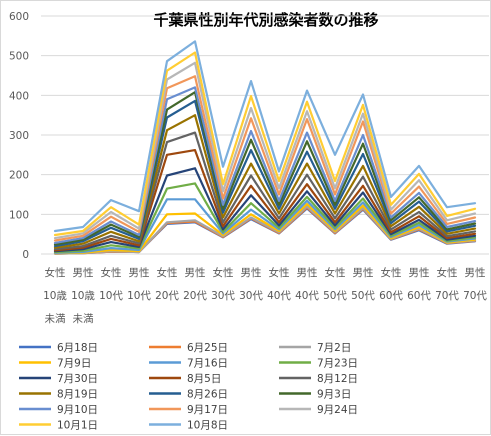 The height and width of the screenshot is (436, 491). What do you see at coordinates (207, 410) in the screenshot?
I see `legend-label: 9月17日` at bounding box center [207, 410].